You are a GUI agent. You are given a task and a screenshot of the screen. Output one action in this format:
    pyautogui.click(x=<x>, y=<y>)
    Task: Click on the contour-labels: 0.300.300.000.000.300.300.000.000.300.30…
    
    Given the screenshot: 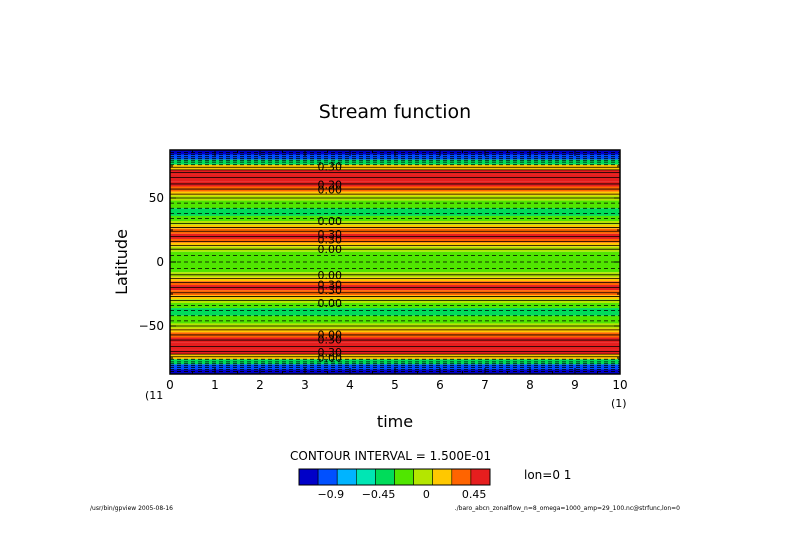 What is the action you would take?
    pyautogui.click(x=330, y=263)
    